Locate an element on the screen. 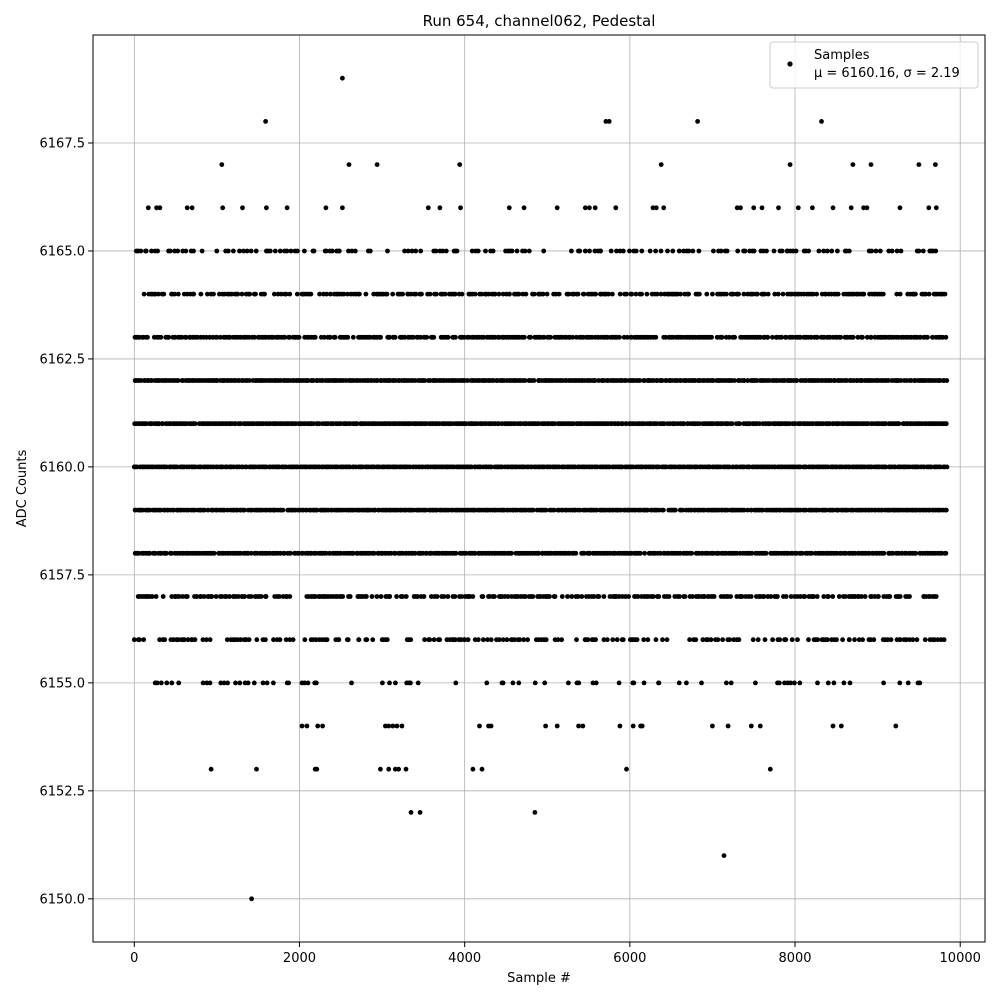  x-tick-label: 8000 is located at coordinates (794, 958).